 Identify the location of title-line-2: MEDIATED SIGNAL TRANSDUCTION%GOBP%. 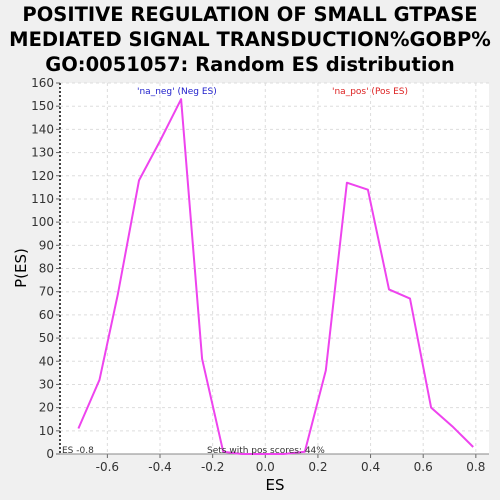
(250, 39).